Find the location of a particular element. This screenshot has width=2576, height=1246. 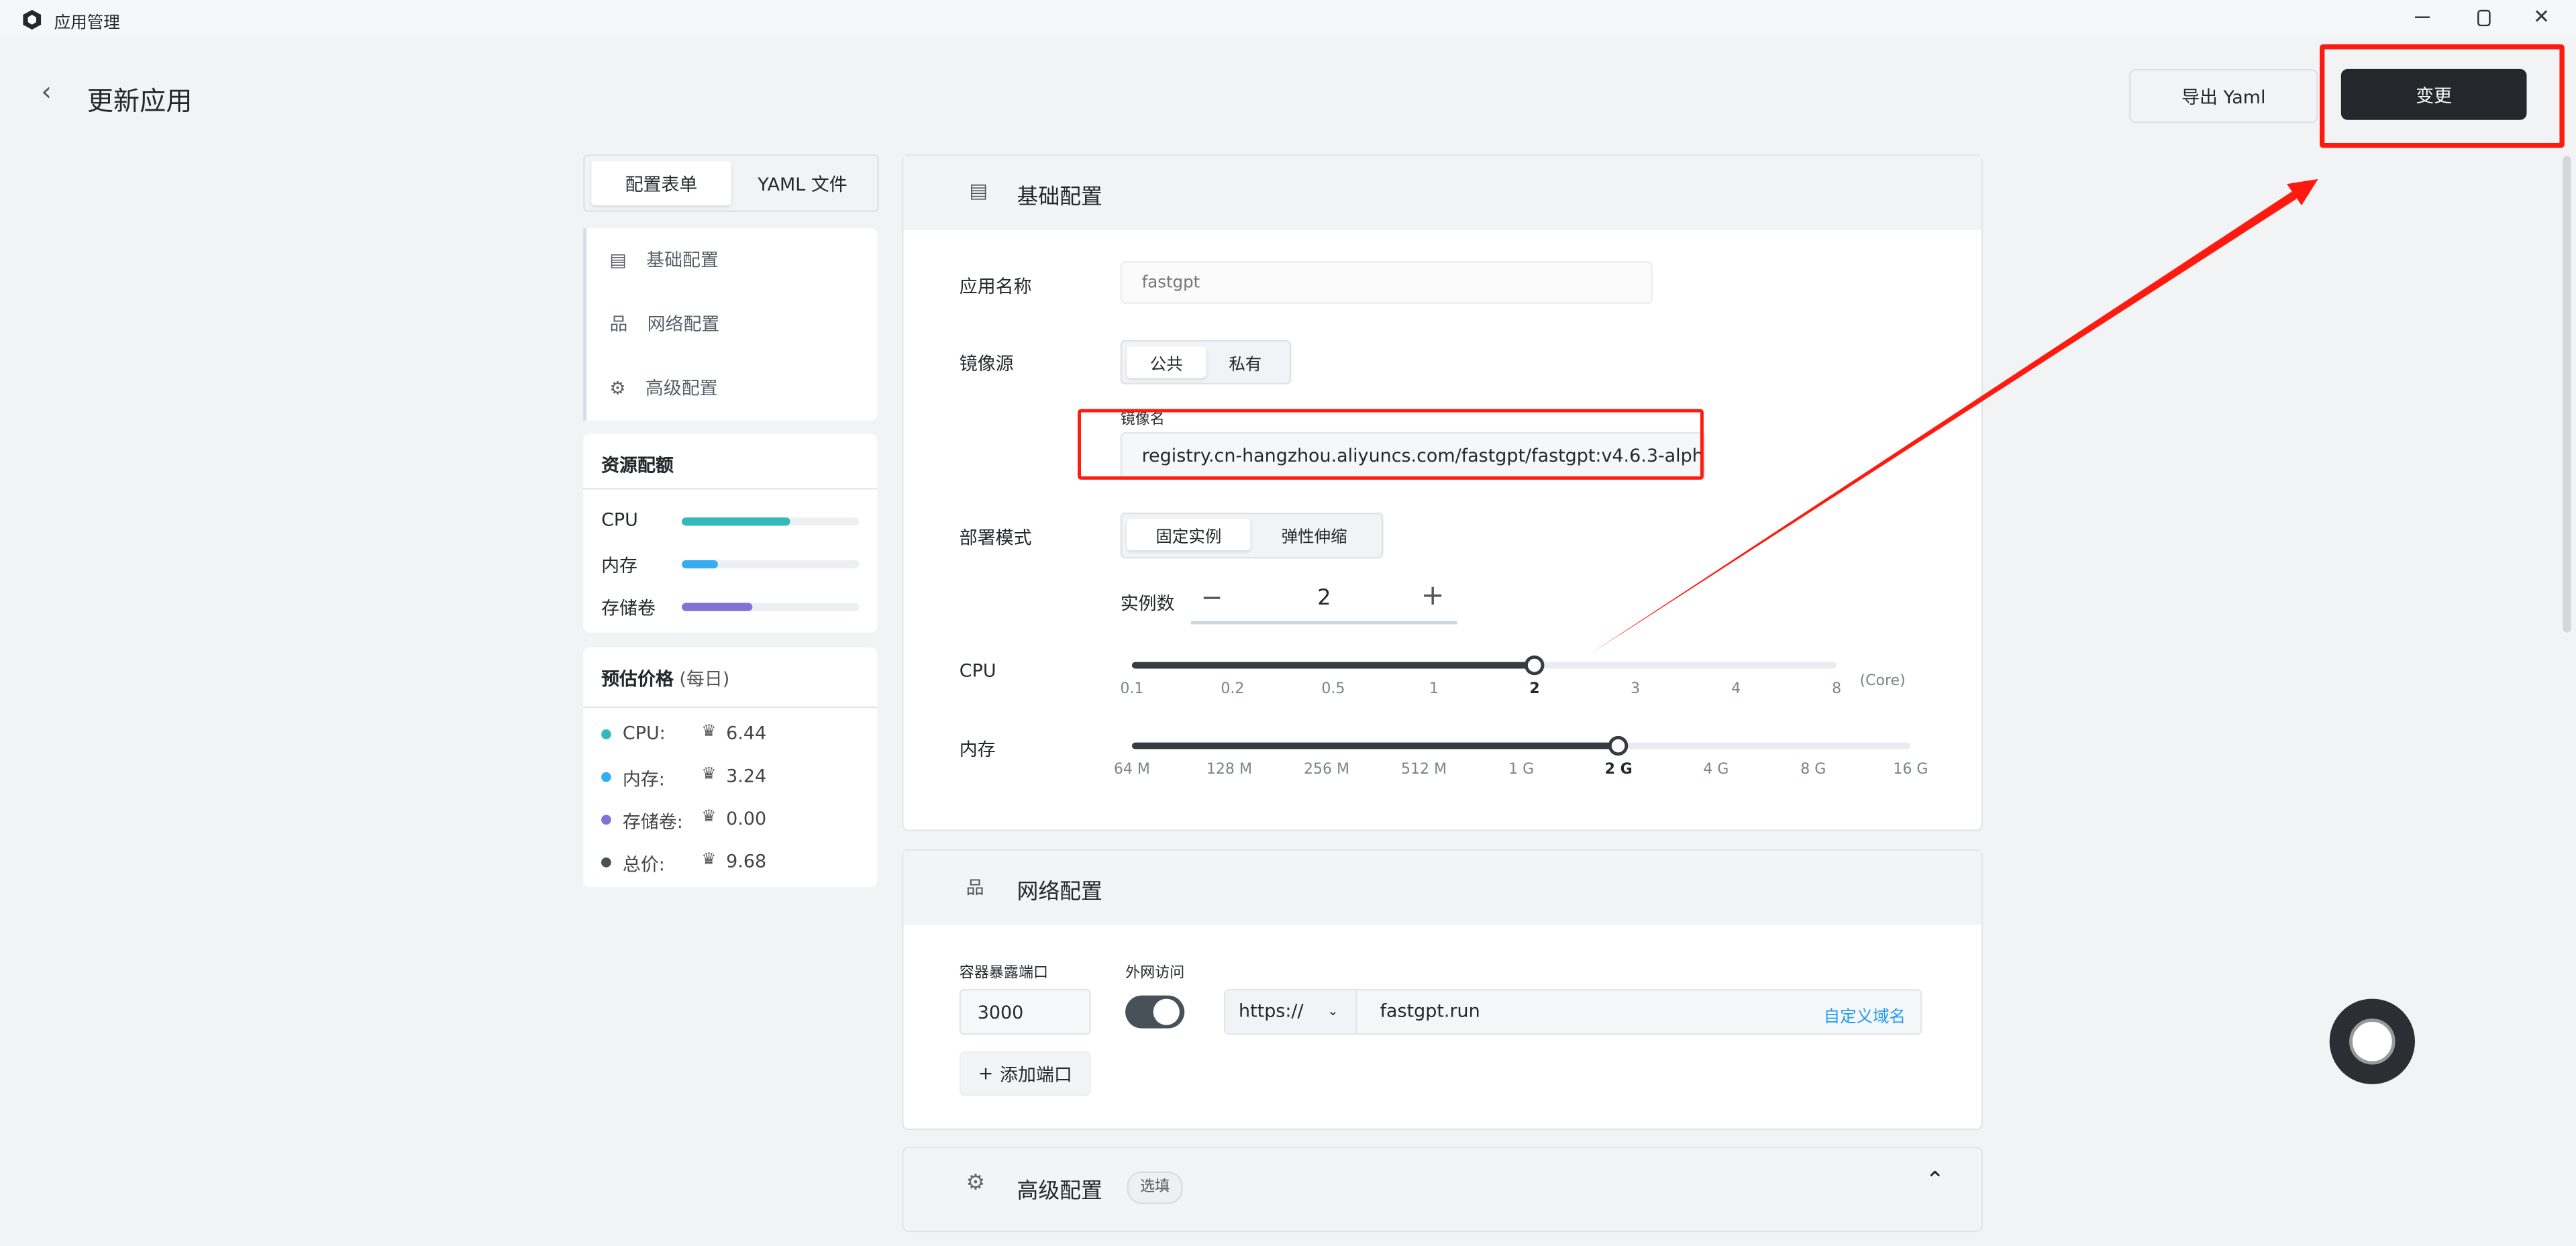

option-fixed: 固定实例 is located at coordinates (1189, 535).